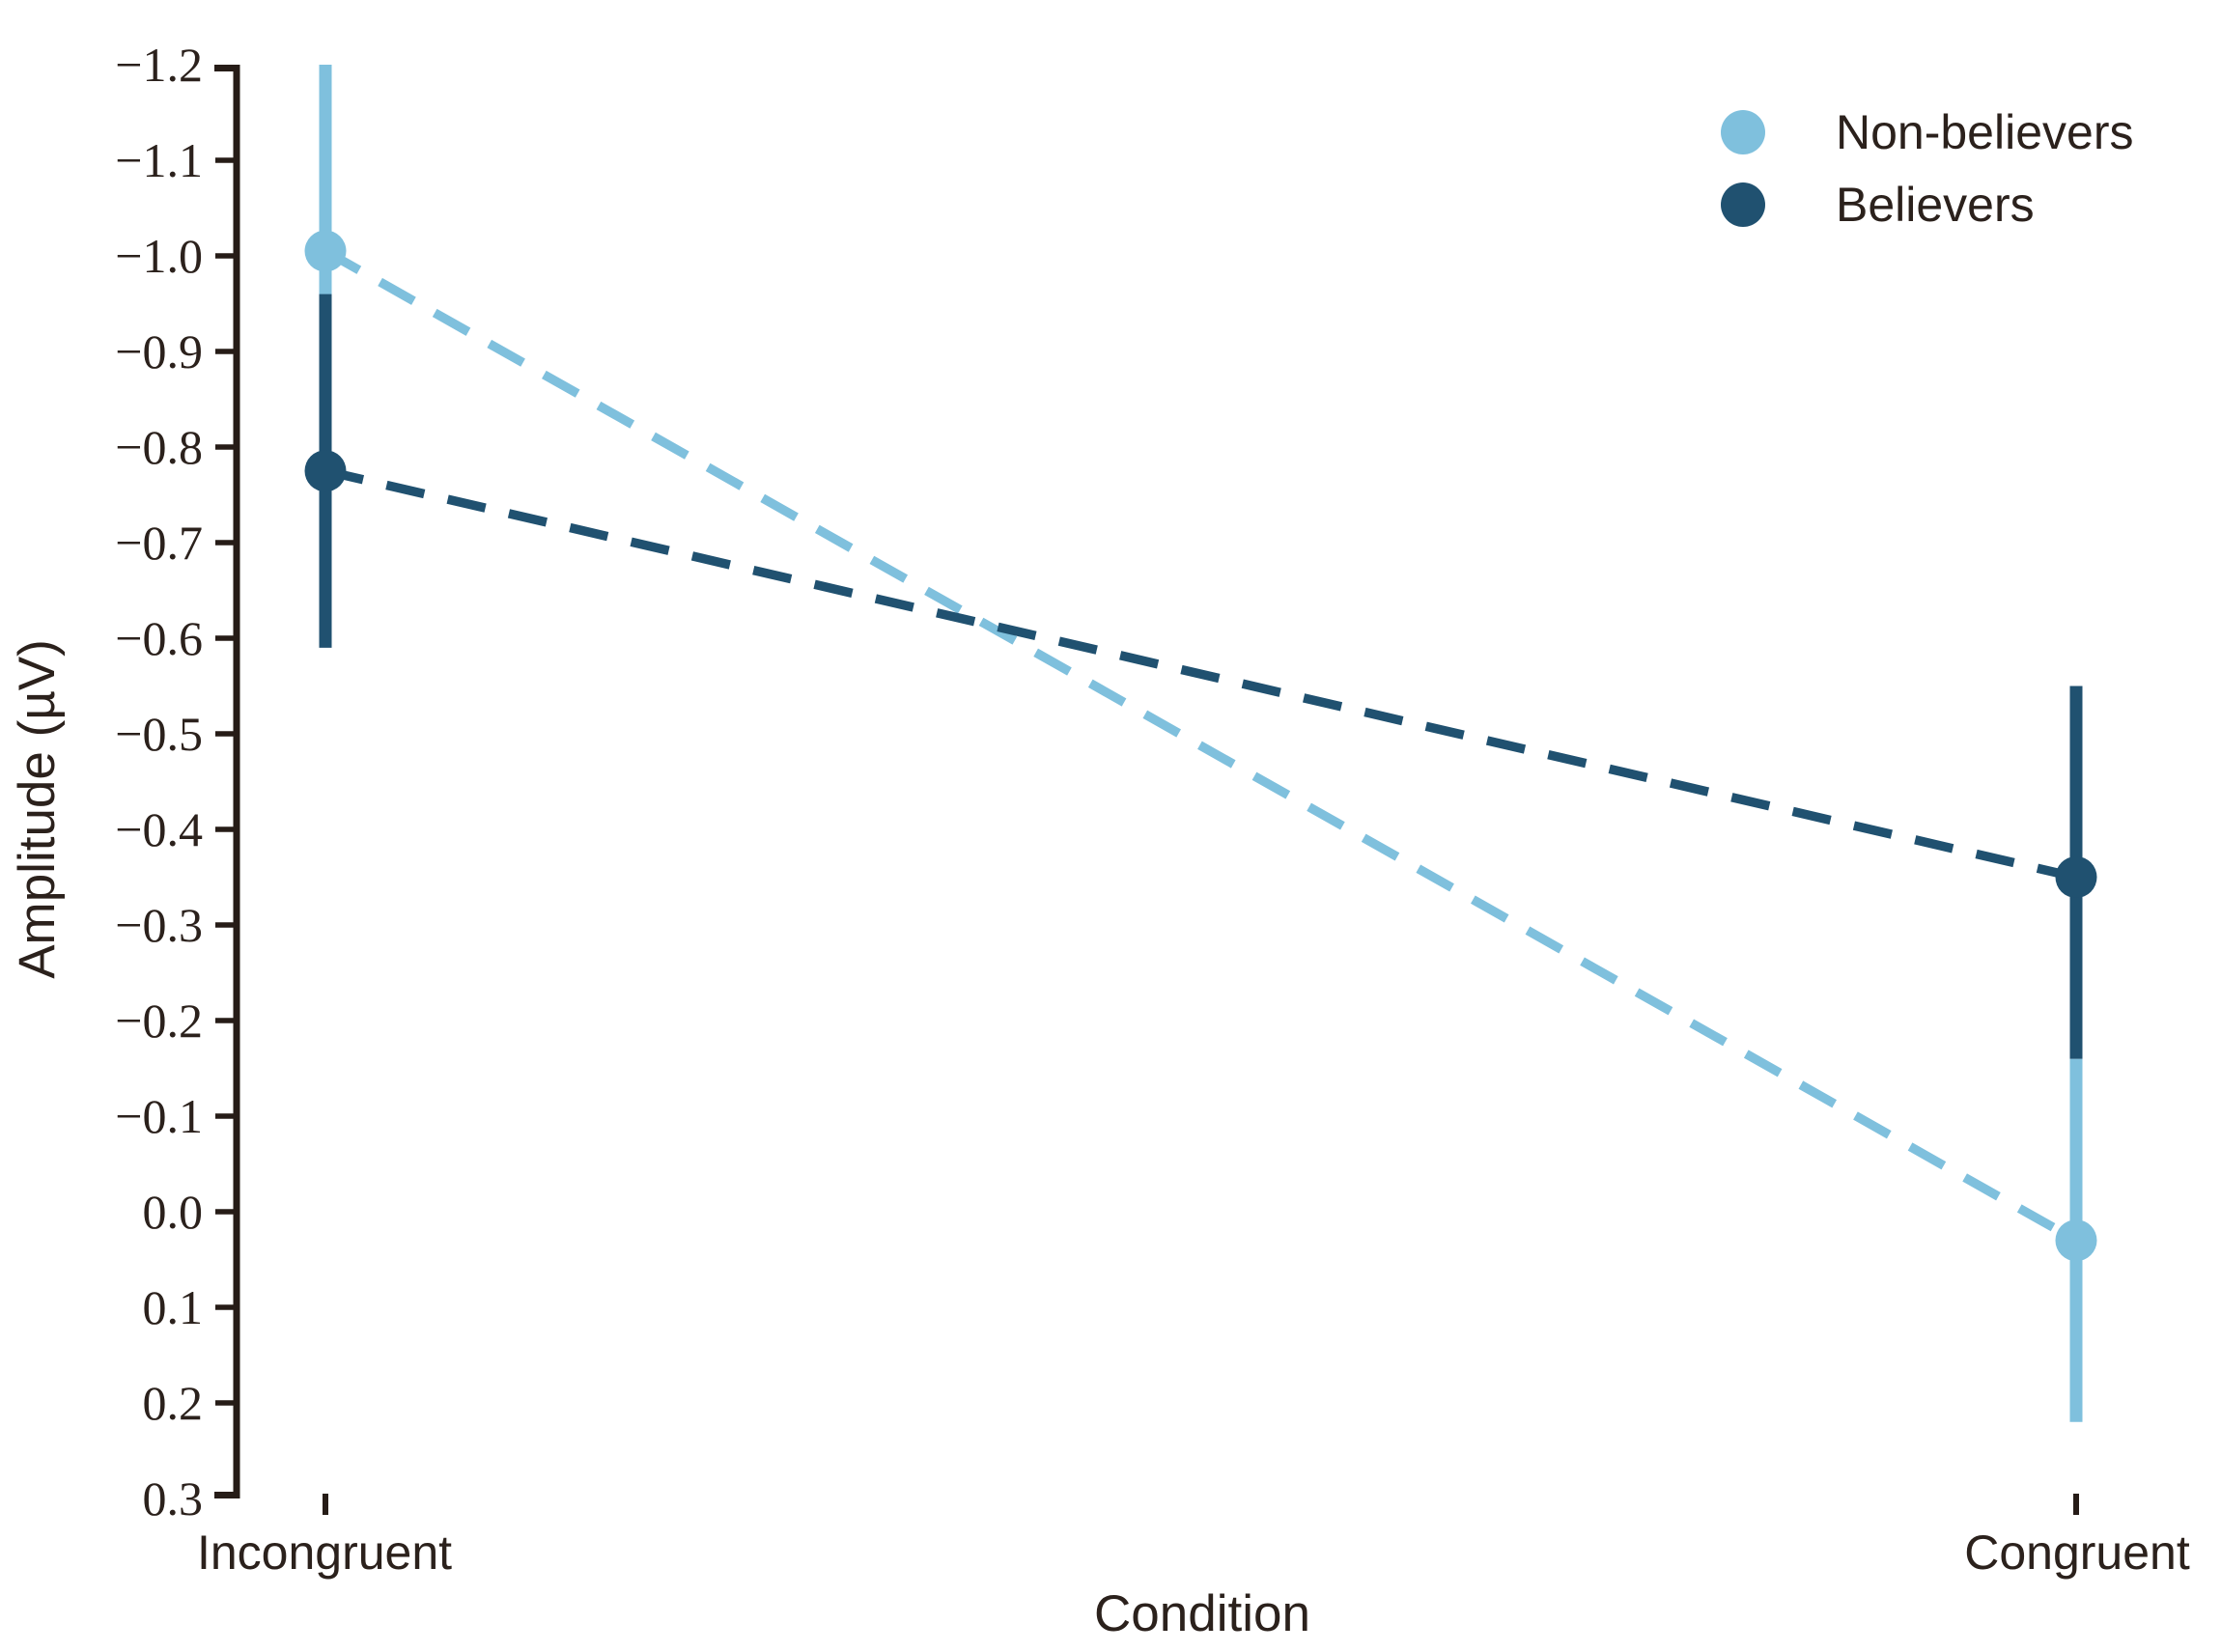 The width and height of the screenshot is (2221, 1652). Describe the element at coordinates (159, 543) in the screenshot. I see `y-tick-label: −0.7` at that location.